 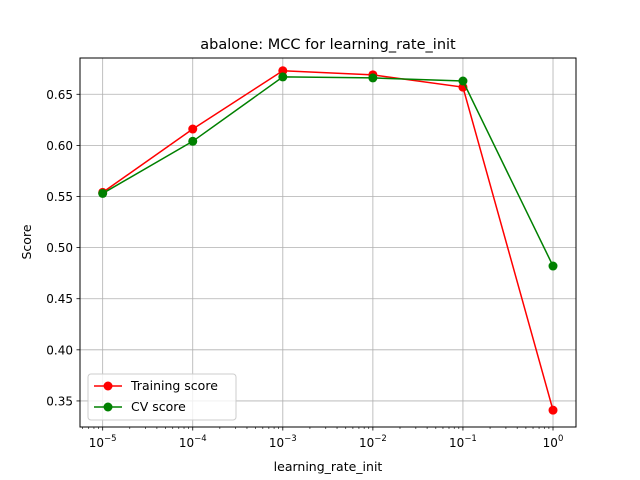 I want to click on x-tick-label: 10⁻⁴, so click(x=193, y=442).